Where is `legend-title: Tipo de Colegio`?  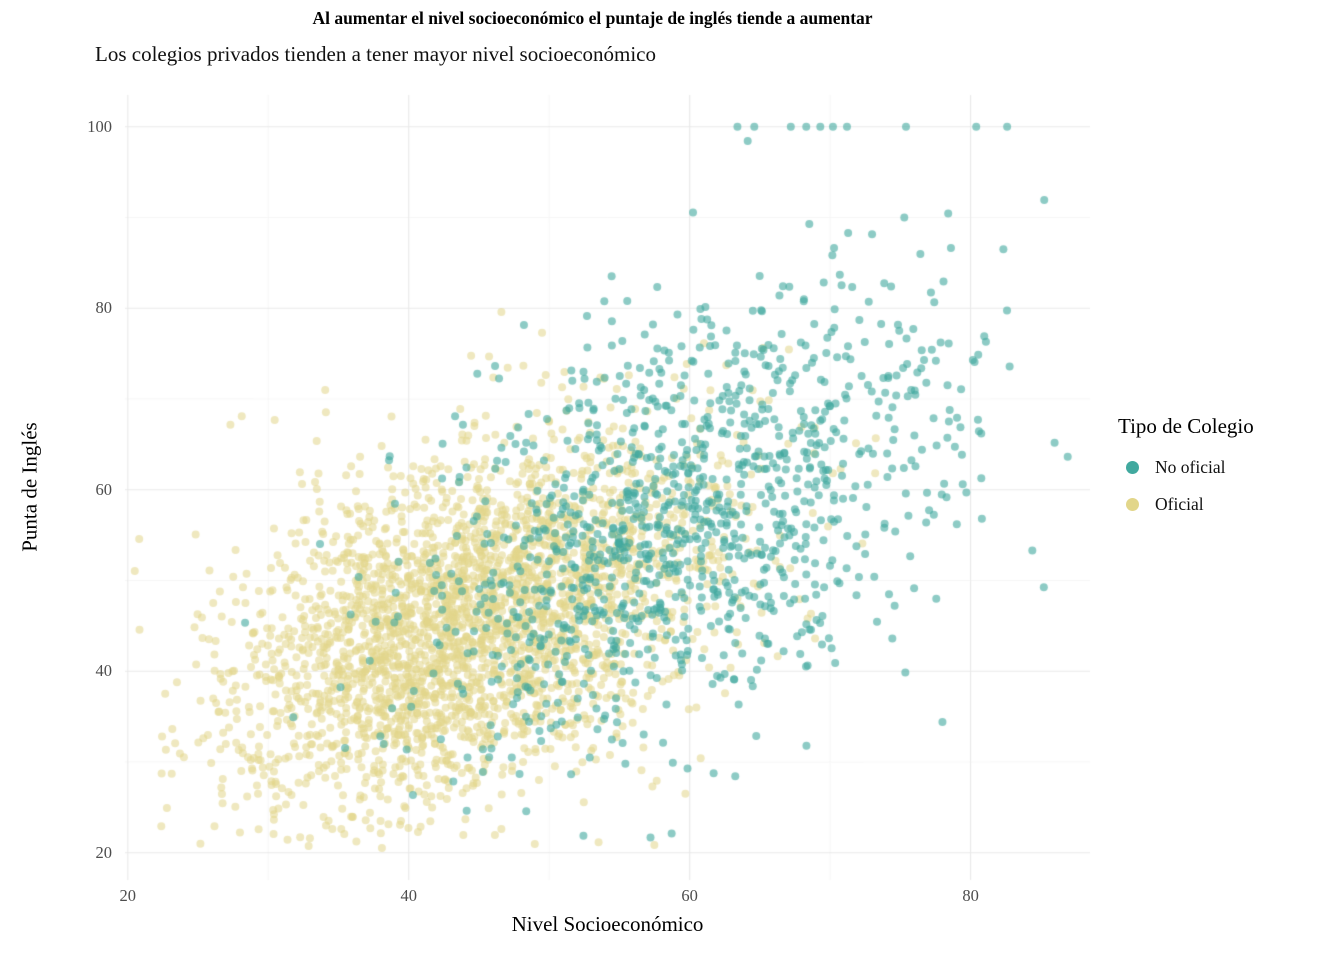 legend-title: Tipo de Colegio is located at coordinates (1186, 426).